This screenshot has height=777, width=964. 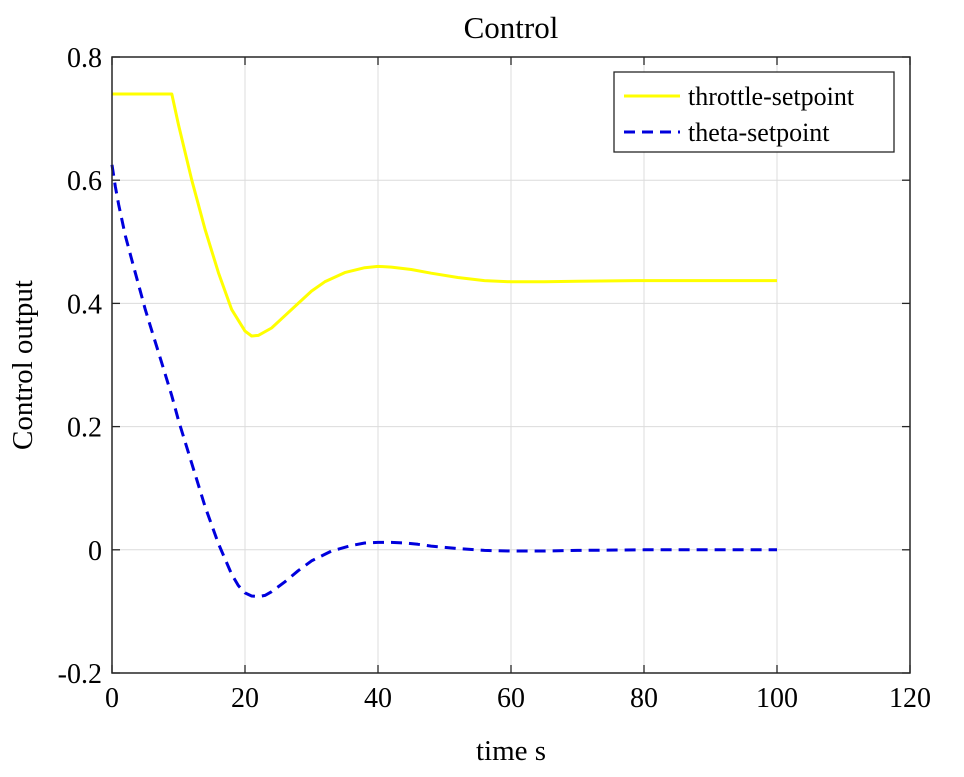 What do you see at coordinates (511, 751) in the screenshot?
I see `x-axis-label: time s` at bounding box center [511, 751].